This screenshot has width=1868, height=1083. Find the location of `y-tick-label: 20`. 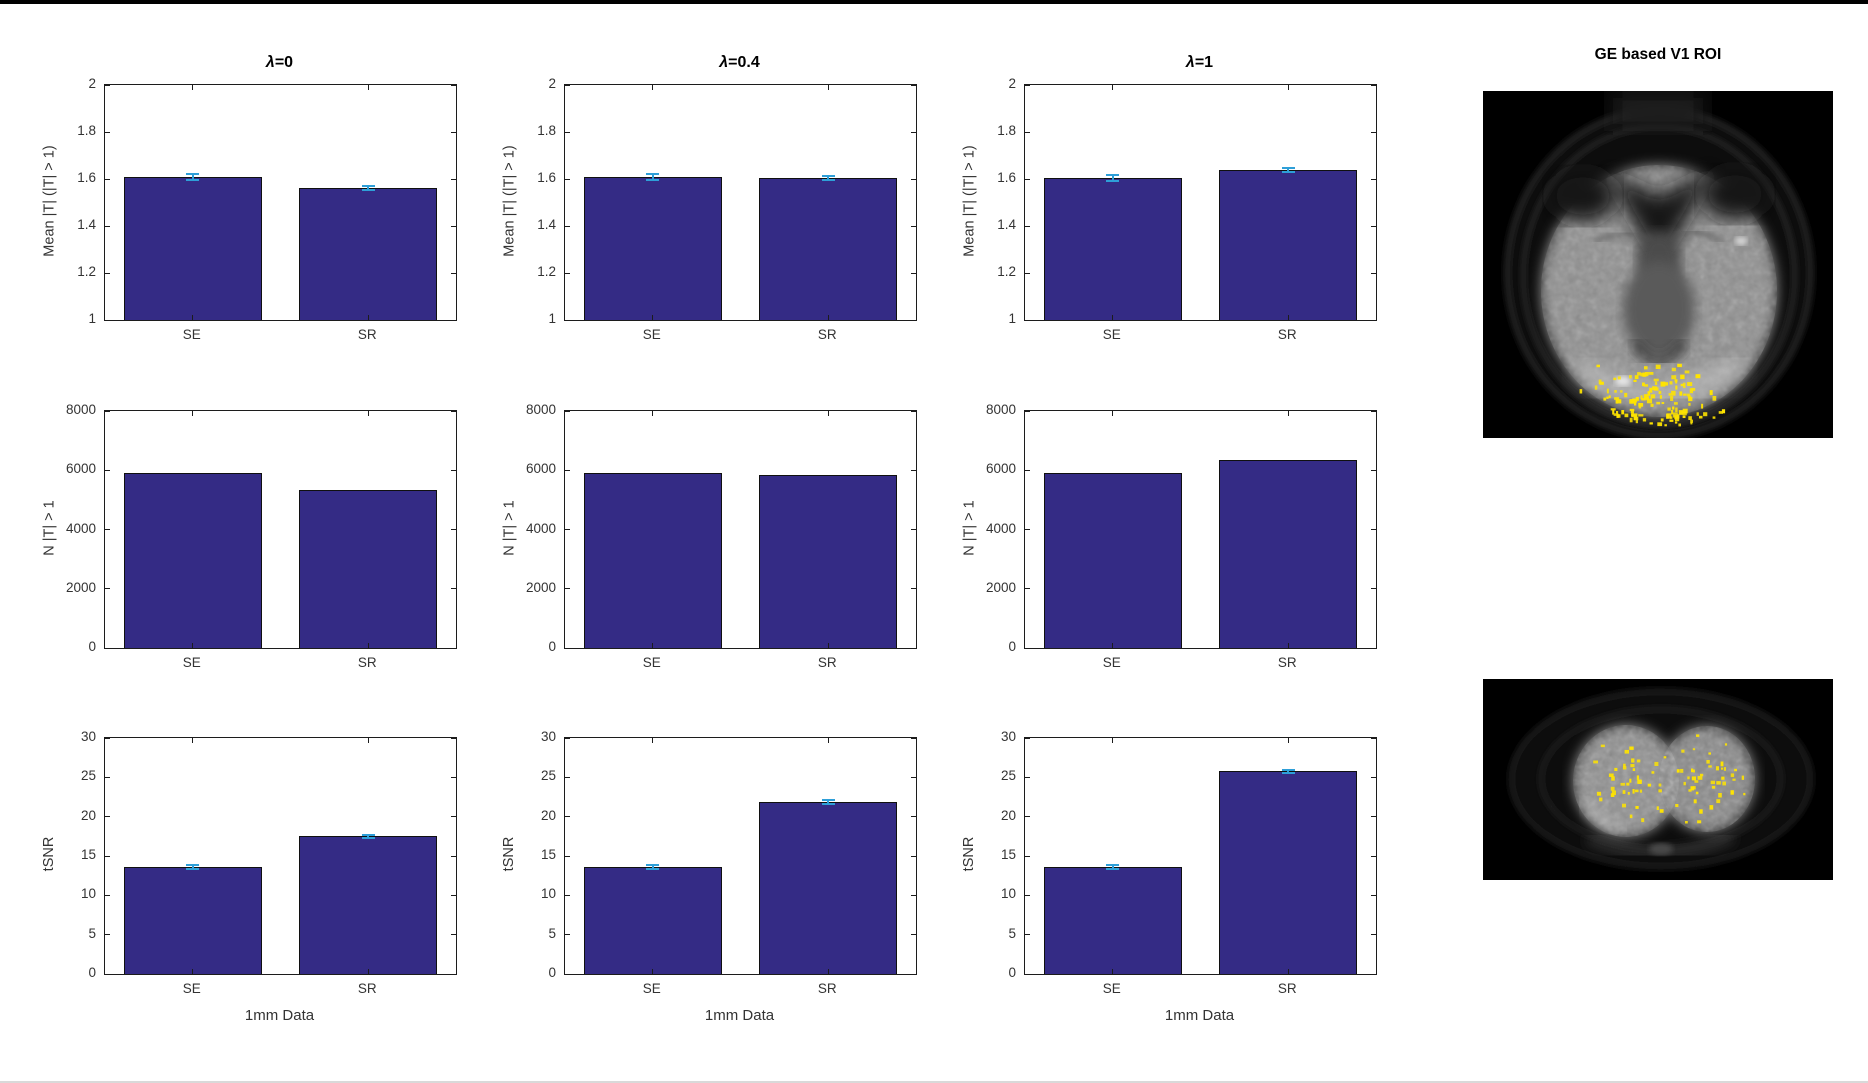

y-tick-label: 20 is located at coordinates (1008, 815).